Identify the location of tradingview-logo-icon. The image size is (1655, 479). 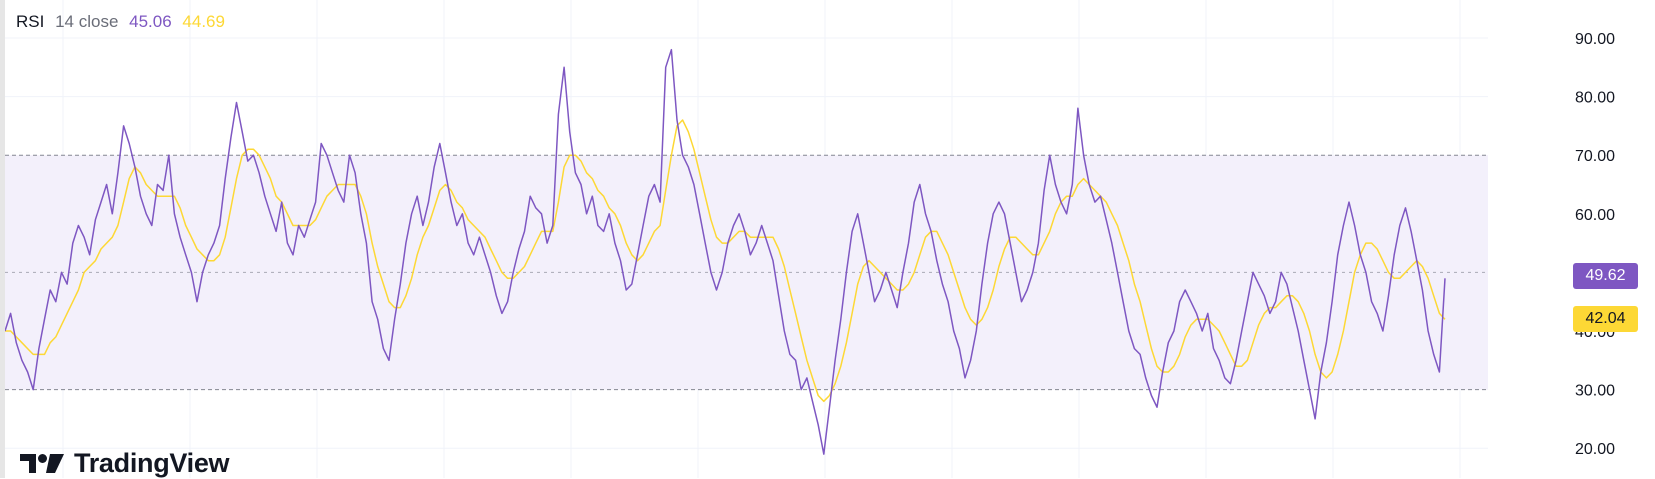
(42, 463).